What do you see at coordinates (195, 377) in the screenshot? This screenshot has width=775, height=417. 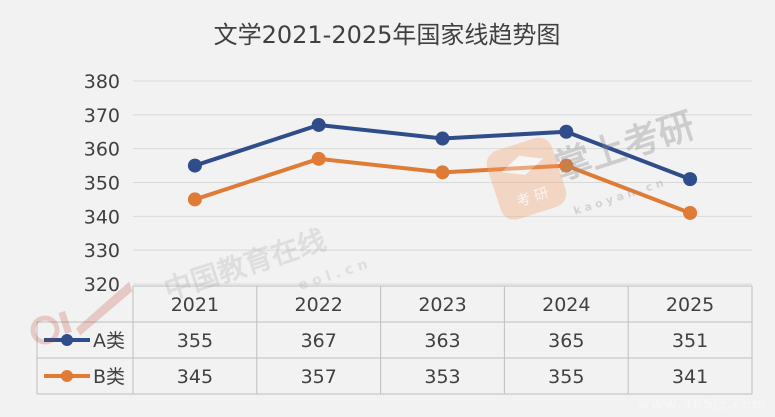 I see `table-value: 345` at bounding box center [195, 377].